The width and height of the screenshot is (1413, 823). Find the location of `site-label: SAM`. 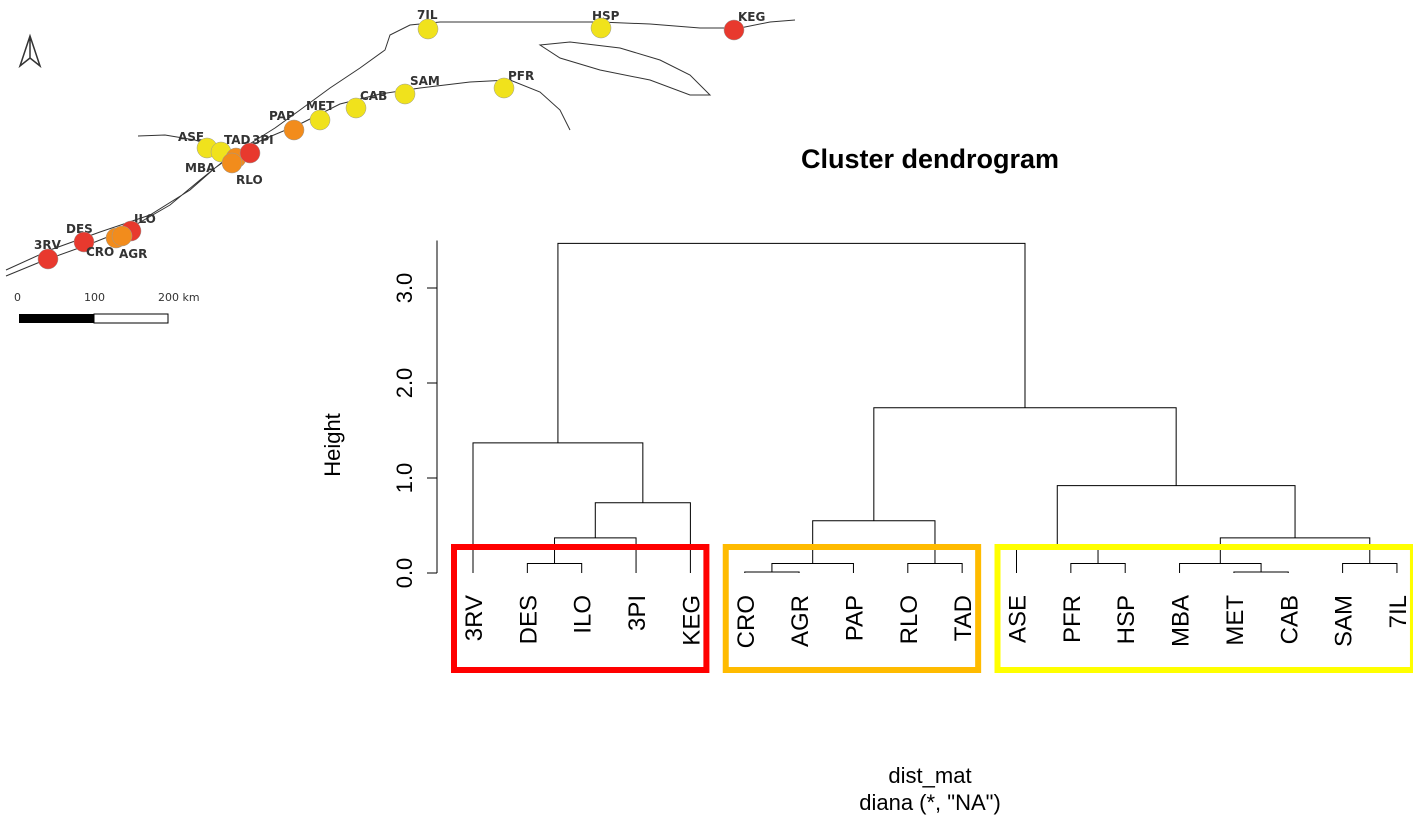

site-label: SAM is located at coordinates (425, 81).